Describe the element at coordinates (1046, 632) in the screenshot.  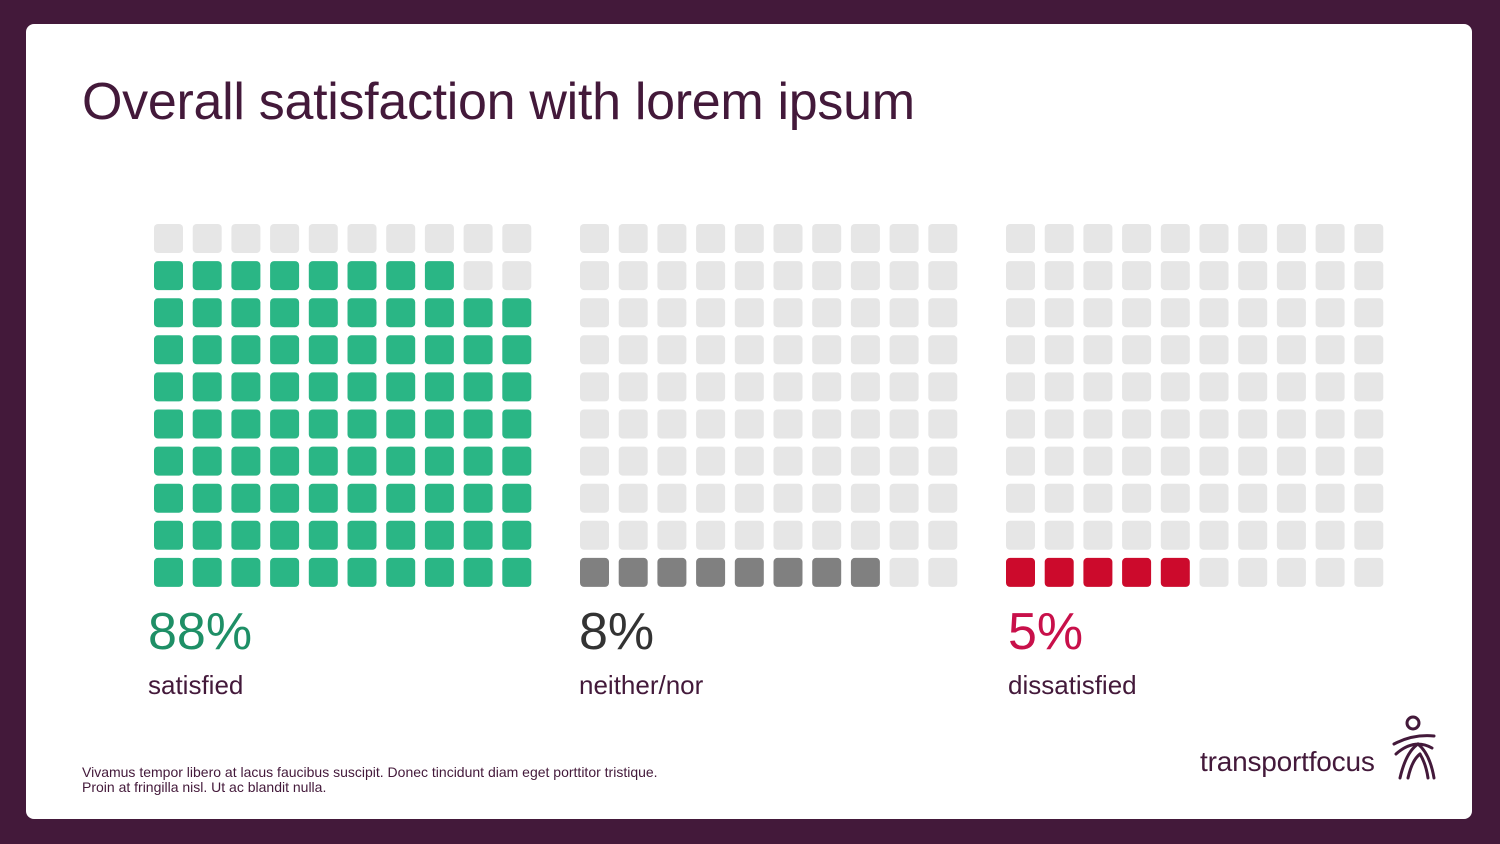
I see `value-label-dissatisfied: 5%` at that location.